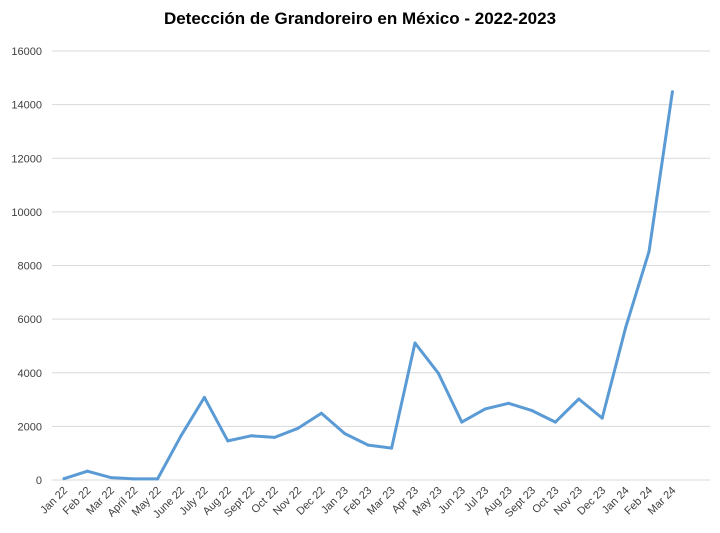 The image size is (720, 533). What do you see at coordinates (26, 52) in the screenshot?
I see `y-tick-label: 16000` at bounding box center [26, 52].